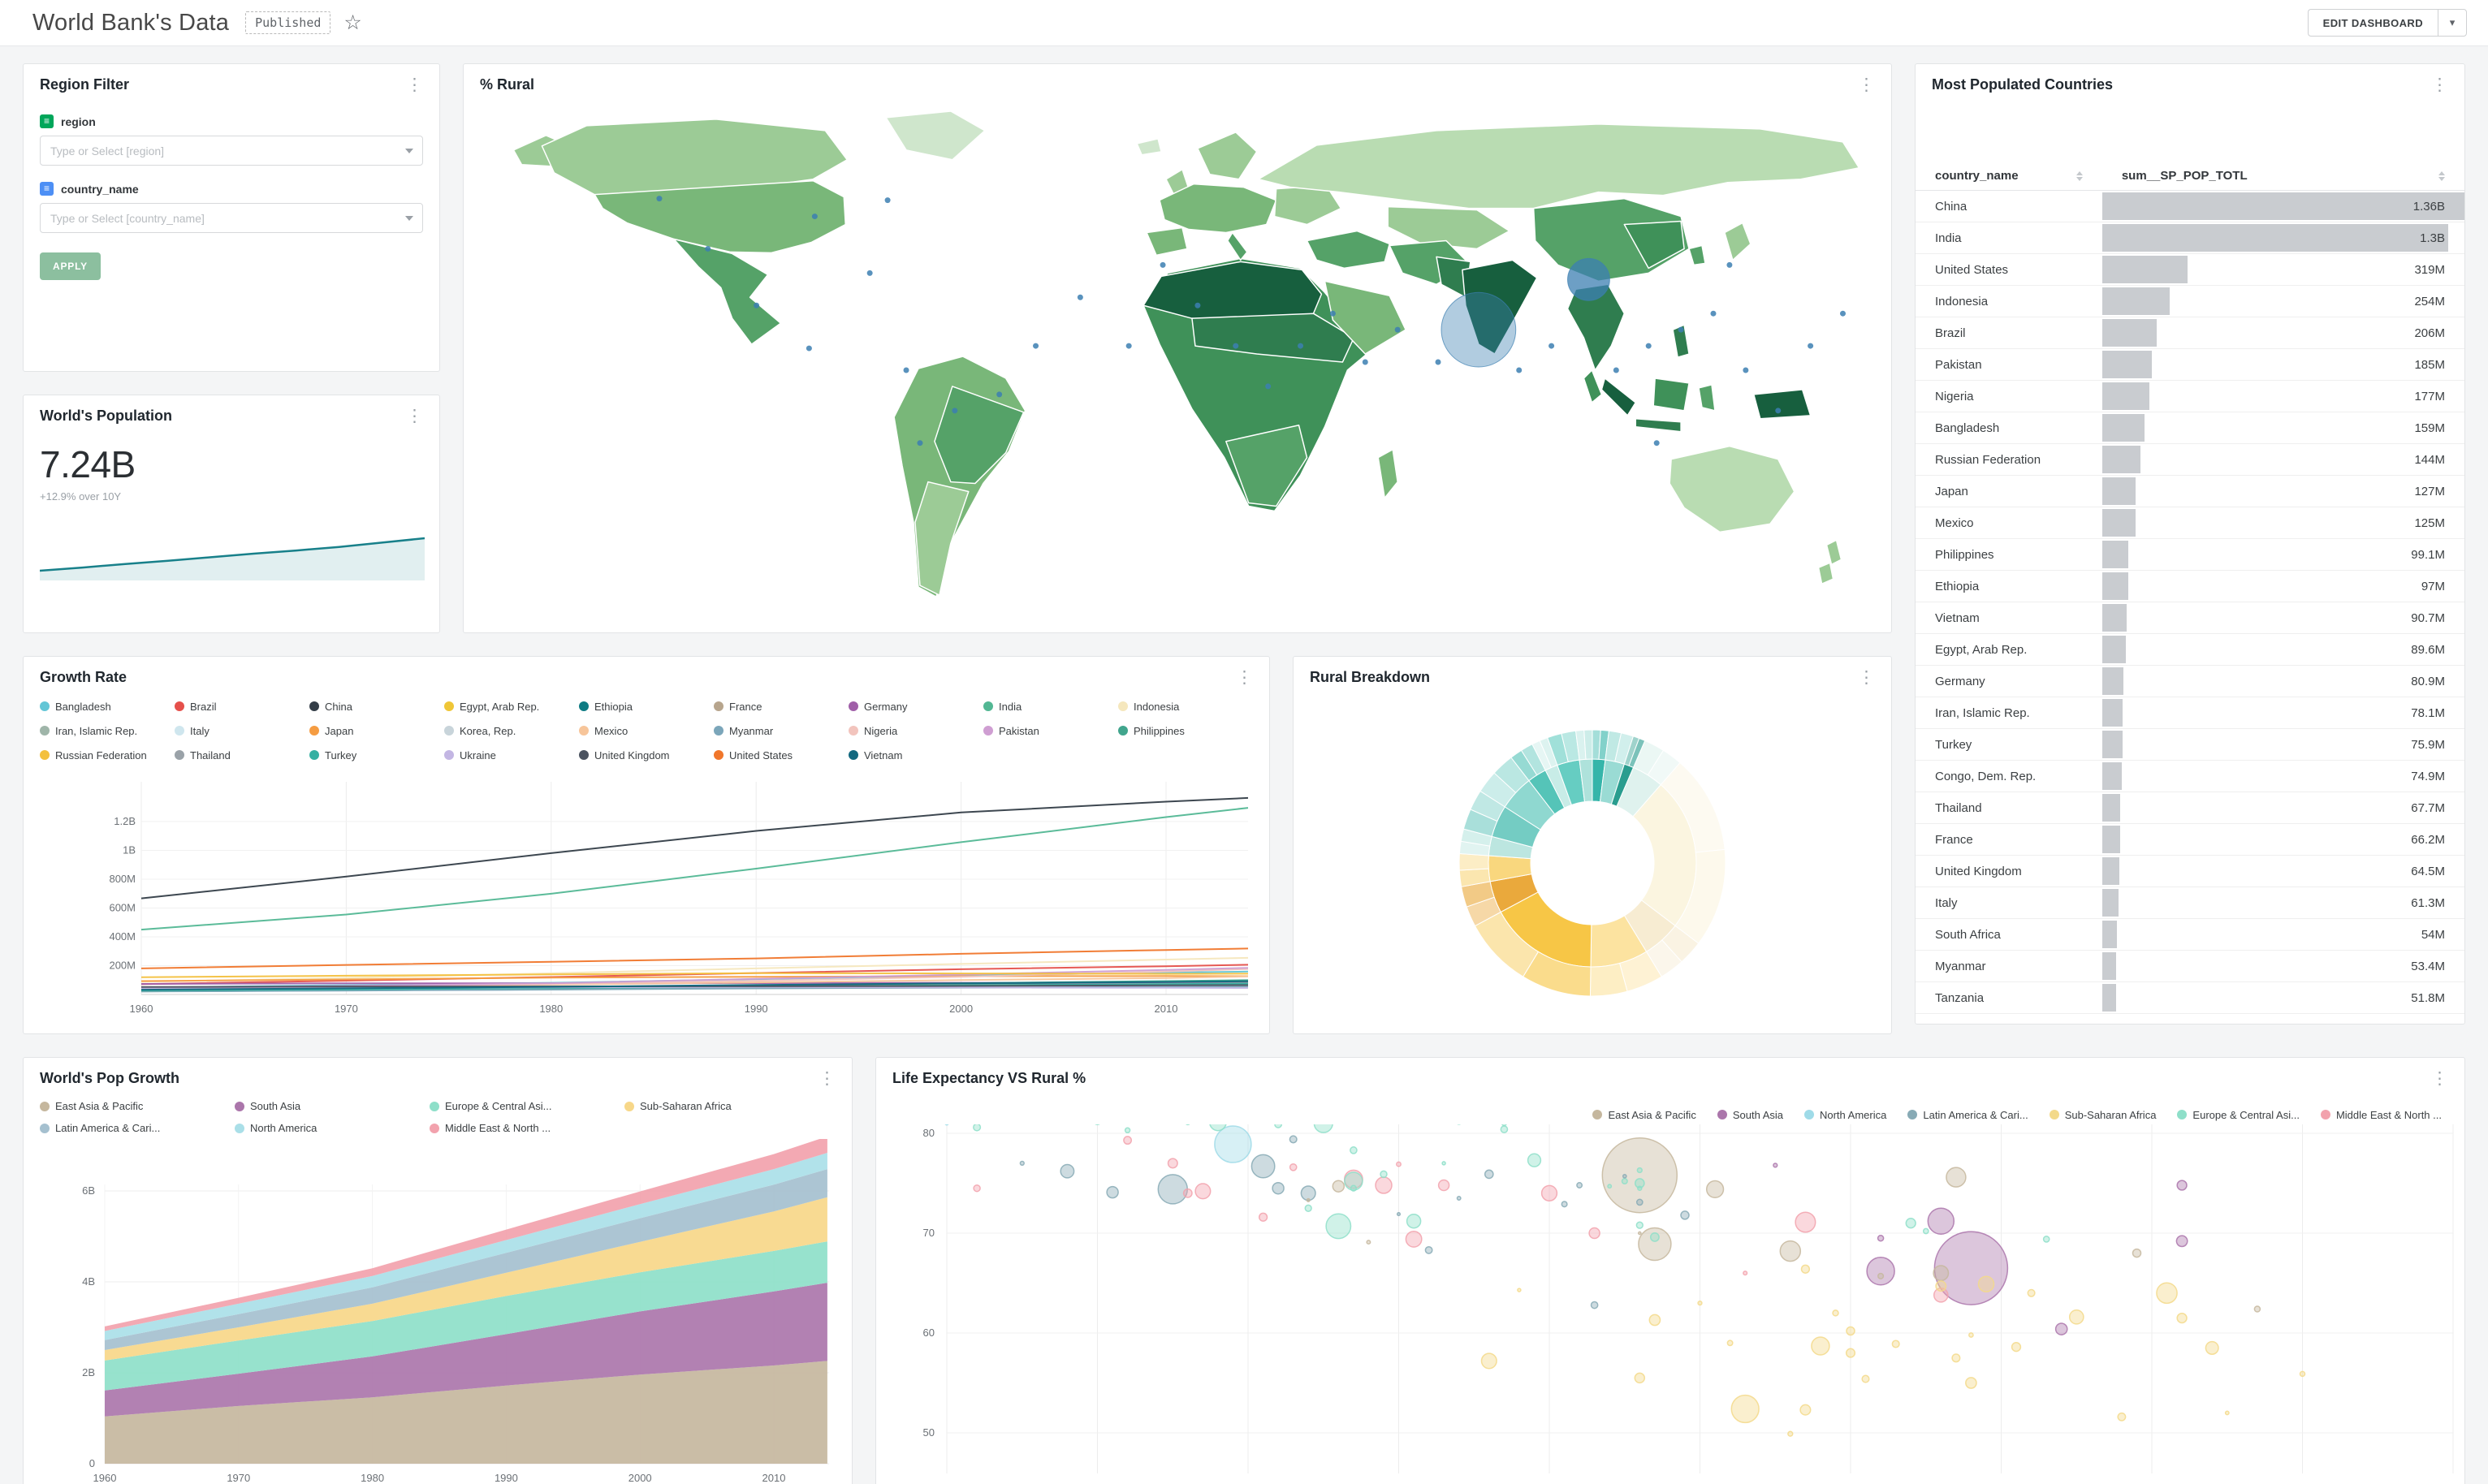  I want to click on legend-item: Ethiopia, so click(646, 706).